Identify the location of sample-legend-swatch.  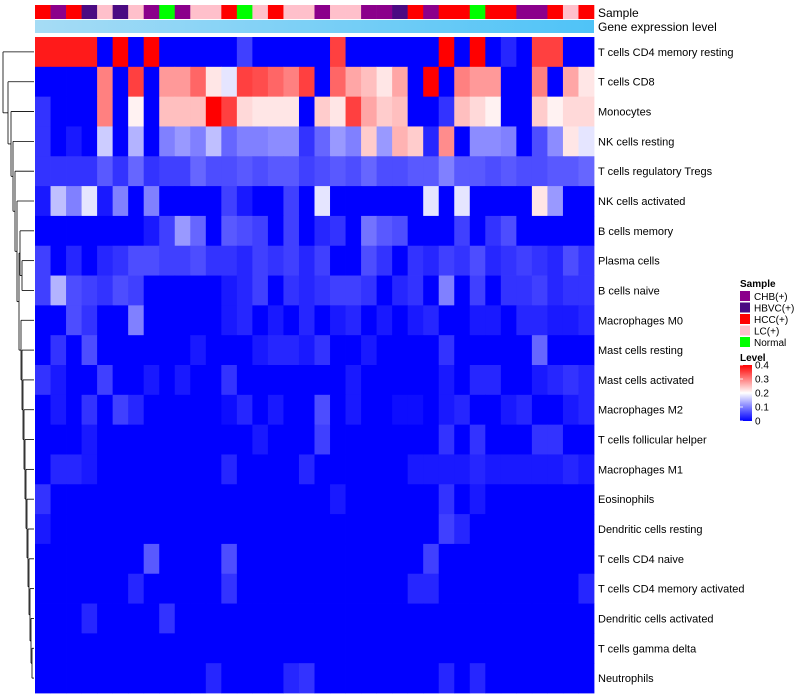
(745, 330).